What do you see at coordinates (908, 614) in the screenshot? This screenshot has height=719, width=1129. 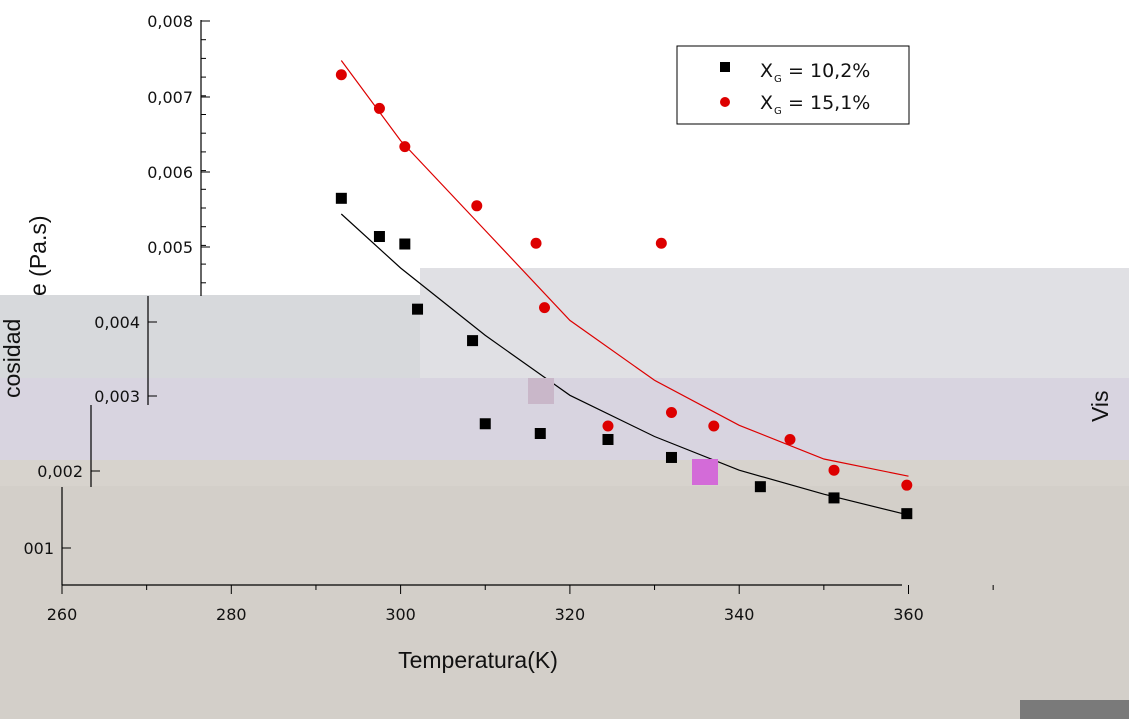 I see `x-tick-label: 360` at bounding box center [908, 614].